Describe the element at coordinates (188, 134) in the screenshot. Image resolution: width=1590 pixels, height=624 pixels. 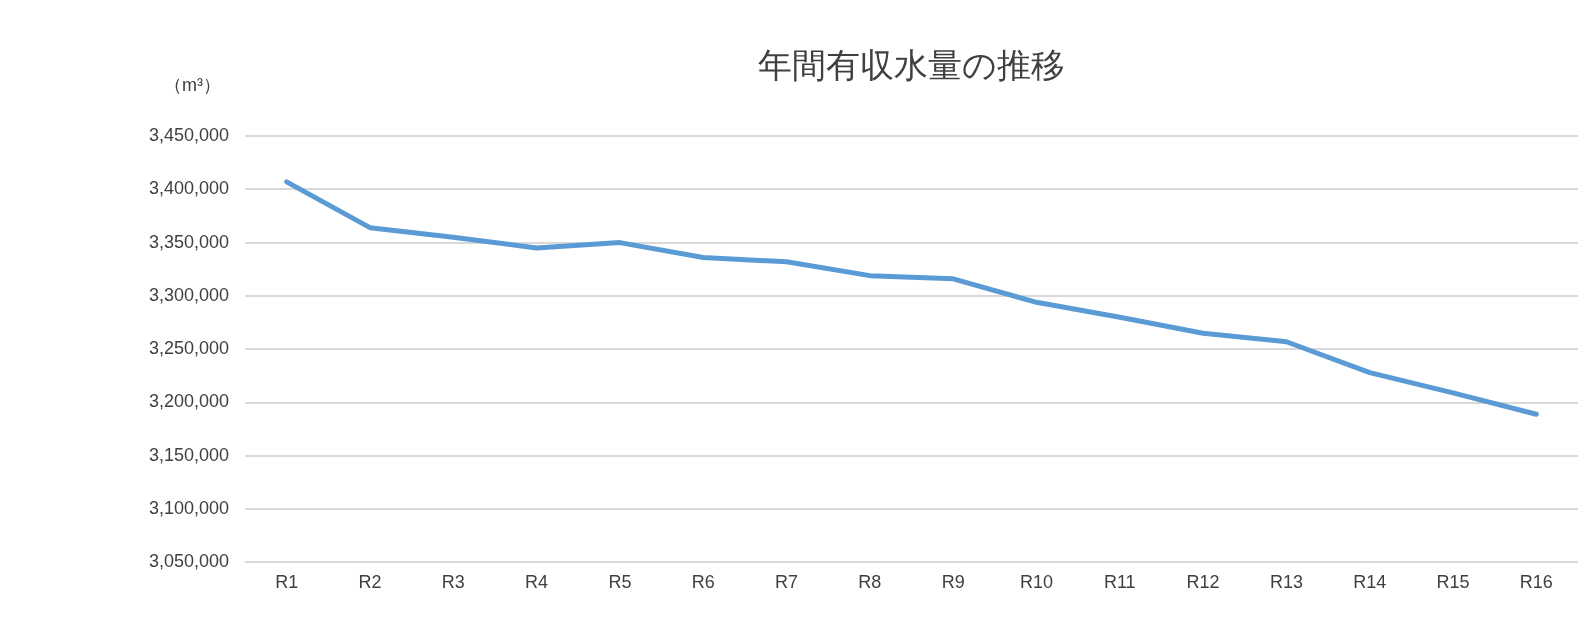
I see `y-tick-label: 3,450,000` at that location.